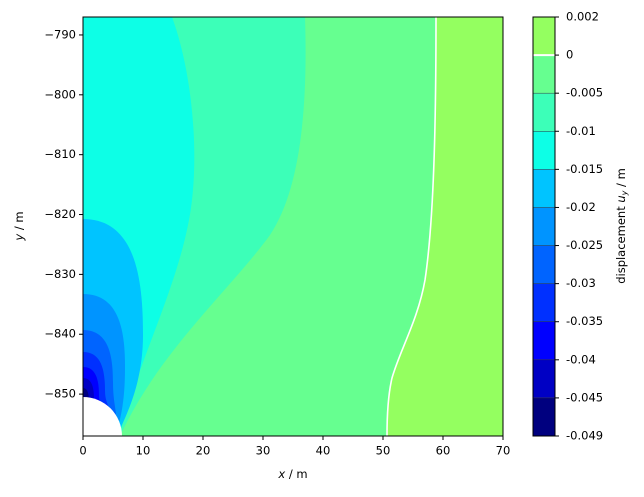 The height and width of the screenshot is (497, 644). I want to click on colorbar-unit: / m, so click(621, 179).